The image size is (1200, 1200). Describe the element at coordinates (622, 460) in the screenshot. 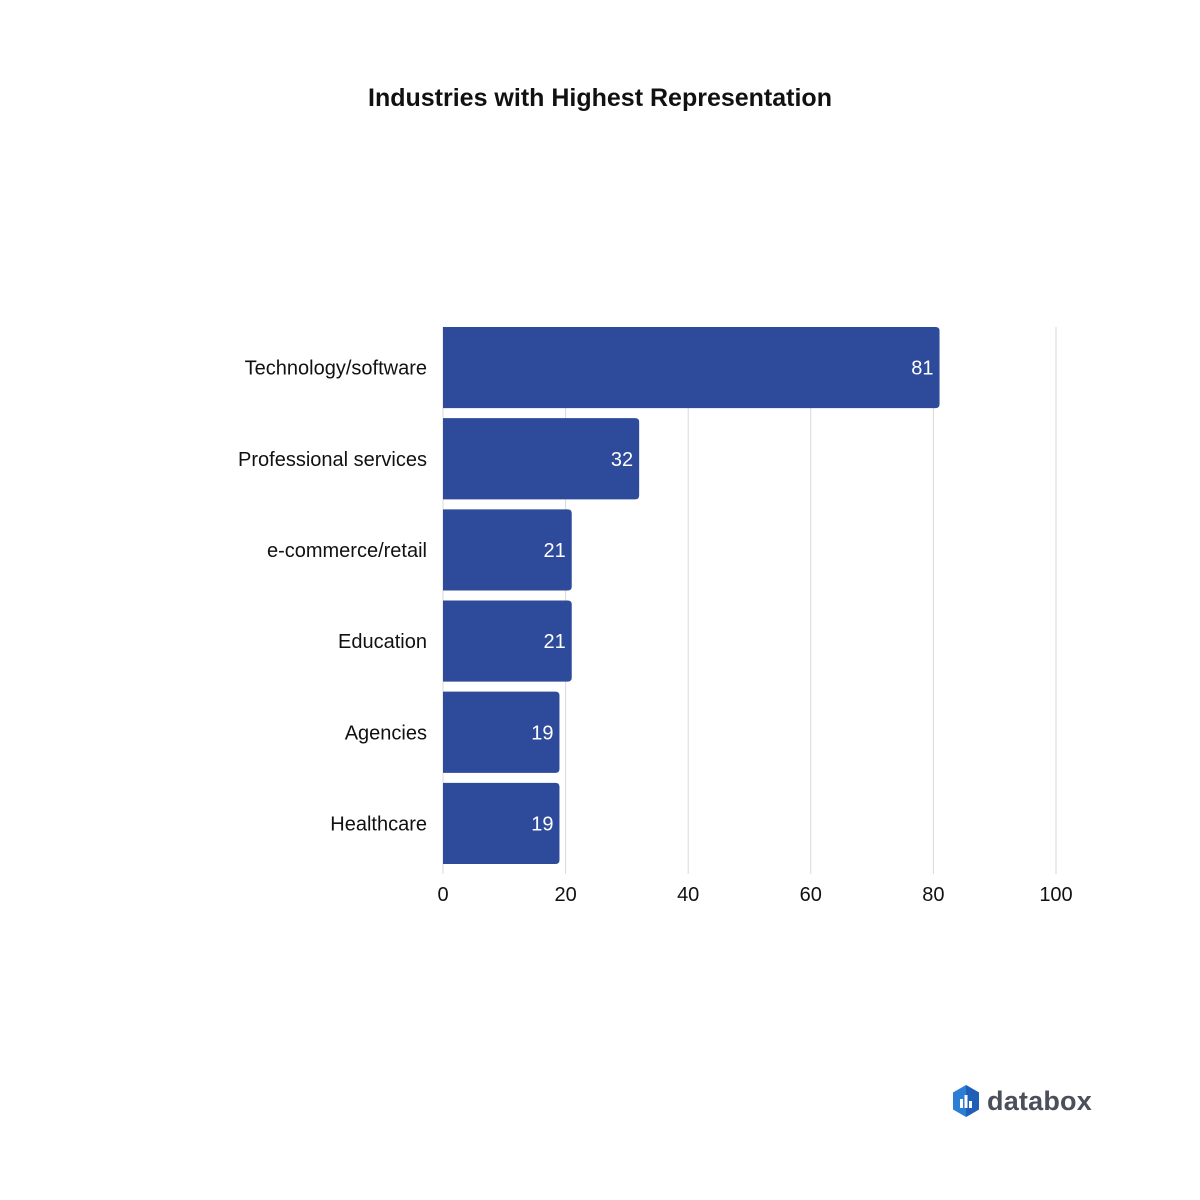

I see `bar-value-label: 32` at that location.